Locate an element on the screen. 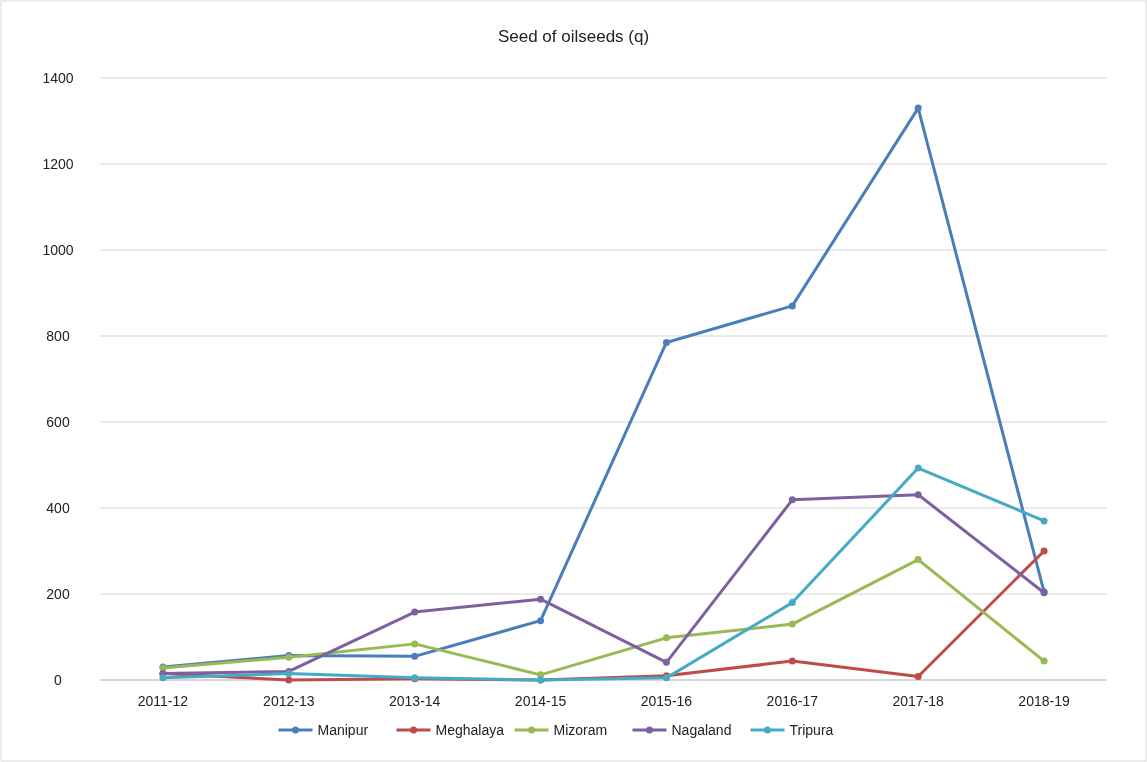 Image resolution: width=1147 pixels, height=762 pixels. y-tick-label: 200 is located at coordinates (58, 593).